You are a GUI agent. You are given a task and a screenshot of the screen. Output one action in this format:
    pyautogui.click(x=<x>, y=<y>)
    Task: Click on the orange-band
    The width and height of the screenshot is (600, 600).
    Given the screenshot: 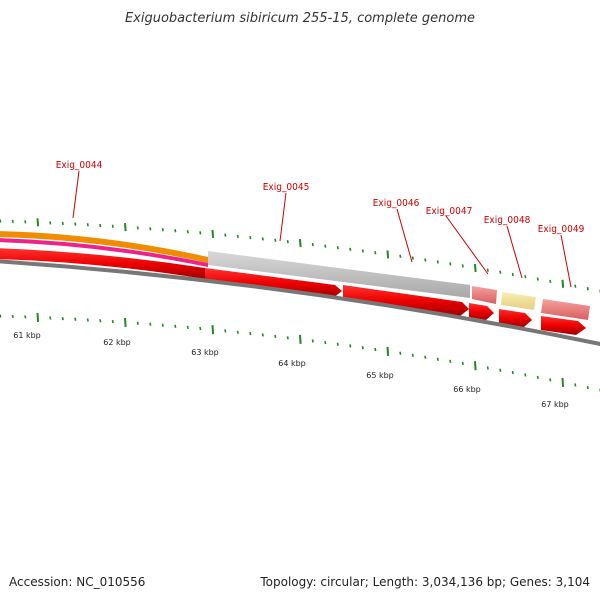 What is the action you would take?
    pyautogui.click(x=104, y=247)
    